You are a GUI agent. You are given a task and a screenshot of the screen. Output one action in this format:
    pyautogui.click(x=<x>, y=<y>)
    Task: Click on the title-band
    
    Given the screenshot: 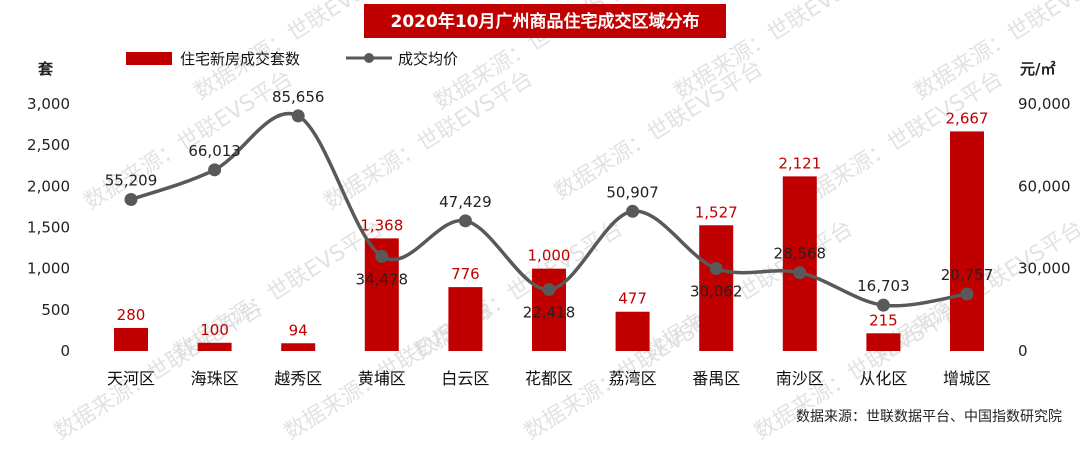 What is the action you would take?
    pyautogui.click(x=545, y=21)
    